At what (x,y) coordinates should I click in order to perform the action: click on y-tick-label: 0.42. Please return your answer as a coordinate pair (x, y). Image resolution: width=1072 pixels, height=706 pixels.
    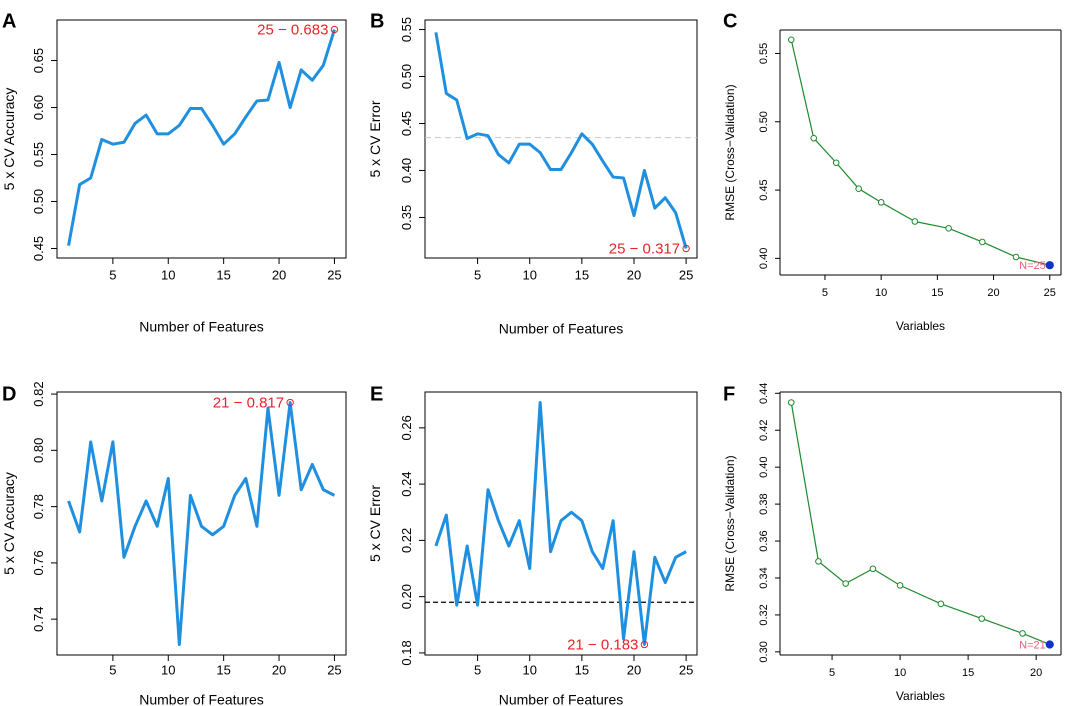
    Looking at the image, I should click on (764, 430).